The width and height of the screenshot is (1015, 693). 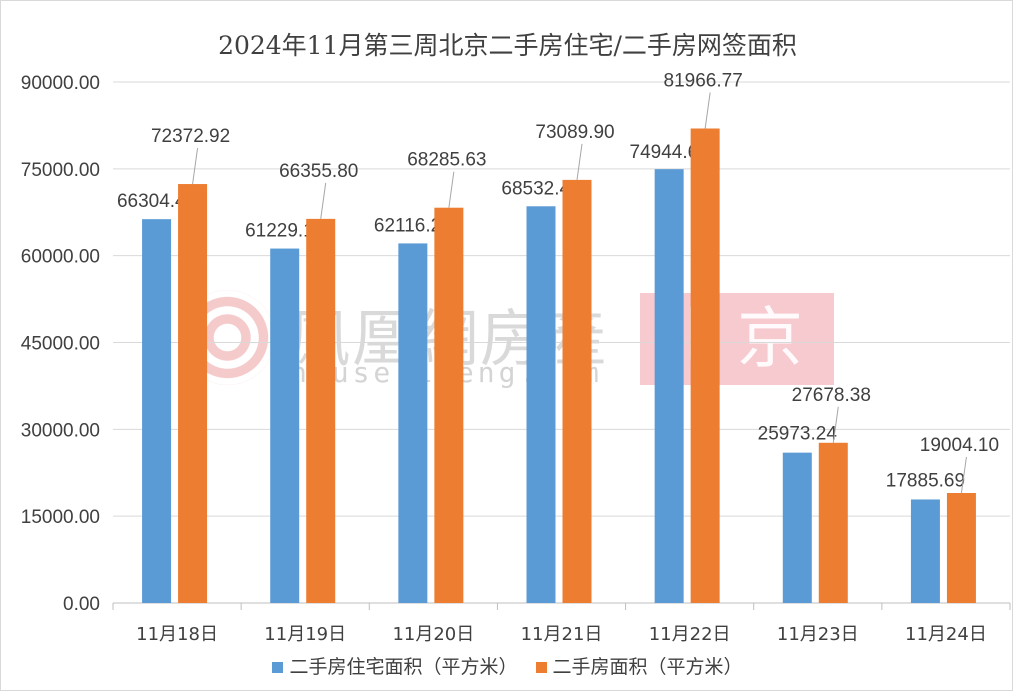 What do you see at coordinates (562, 634) in the screenshot?
I see `x-tick-label: 11月21日` at bounding box center [562, 634].